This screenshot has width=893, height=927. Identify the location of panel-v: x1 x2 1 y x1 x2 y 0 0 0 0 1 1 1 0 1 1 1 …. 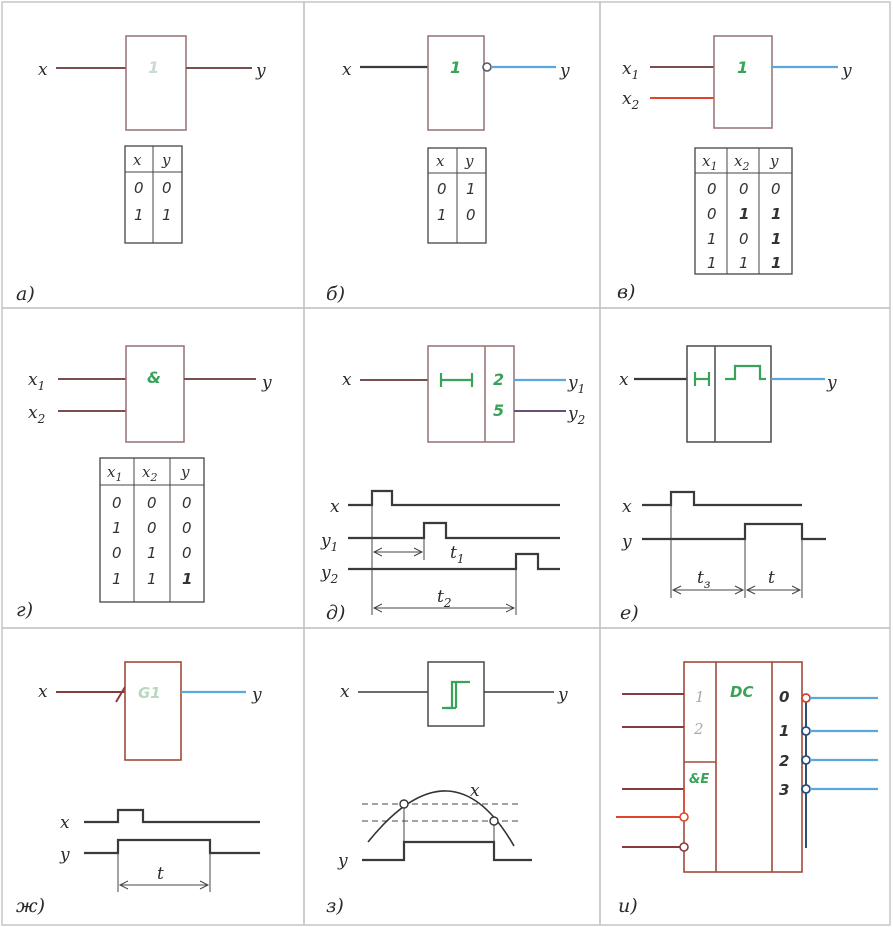
(734, 169).